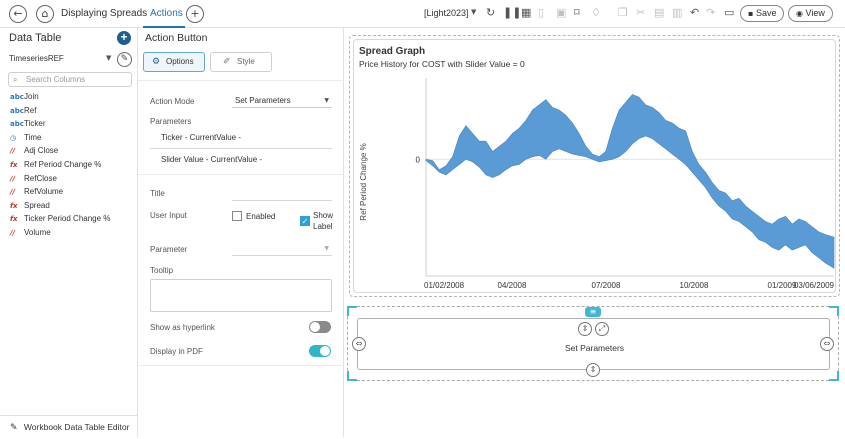 This screenshot has width=845, height=439. I want to click on action-mode-select: Set Parameters ▼, so click(282, 101).